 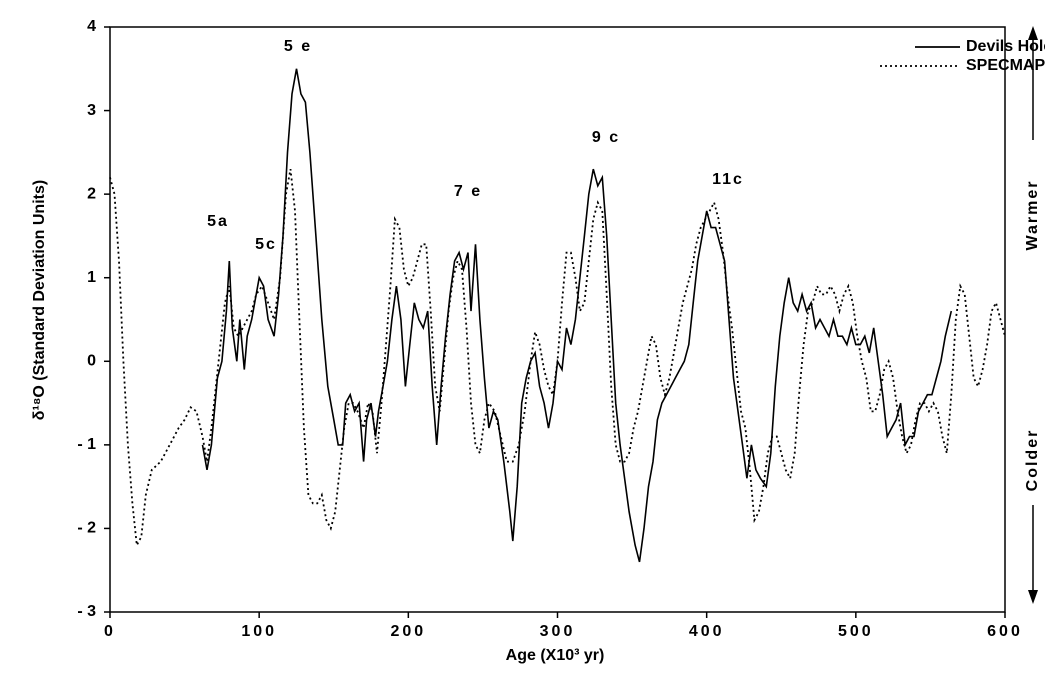 I want to click on annotation: 5 e, so click(x=298, y=46).